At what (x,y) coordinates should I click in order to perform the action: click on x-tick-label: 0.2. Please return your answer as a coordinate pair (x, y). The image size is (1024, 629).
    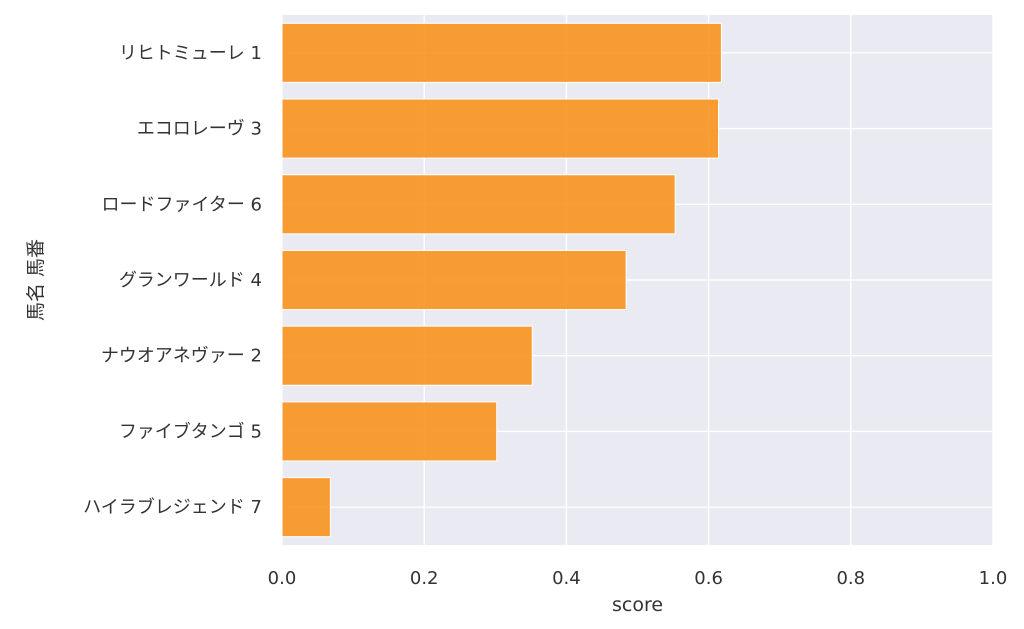
    Looking at the image, I should click on (424, 578).